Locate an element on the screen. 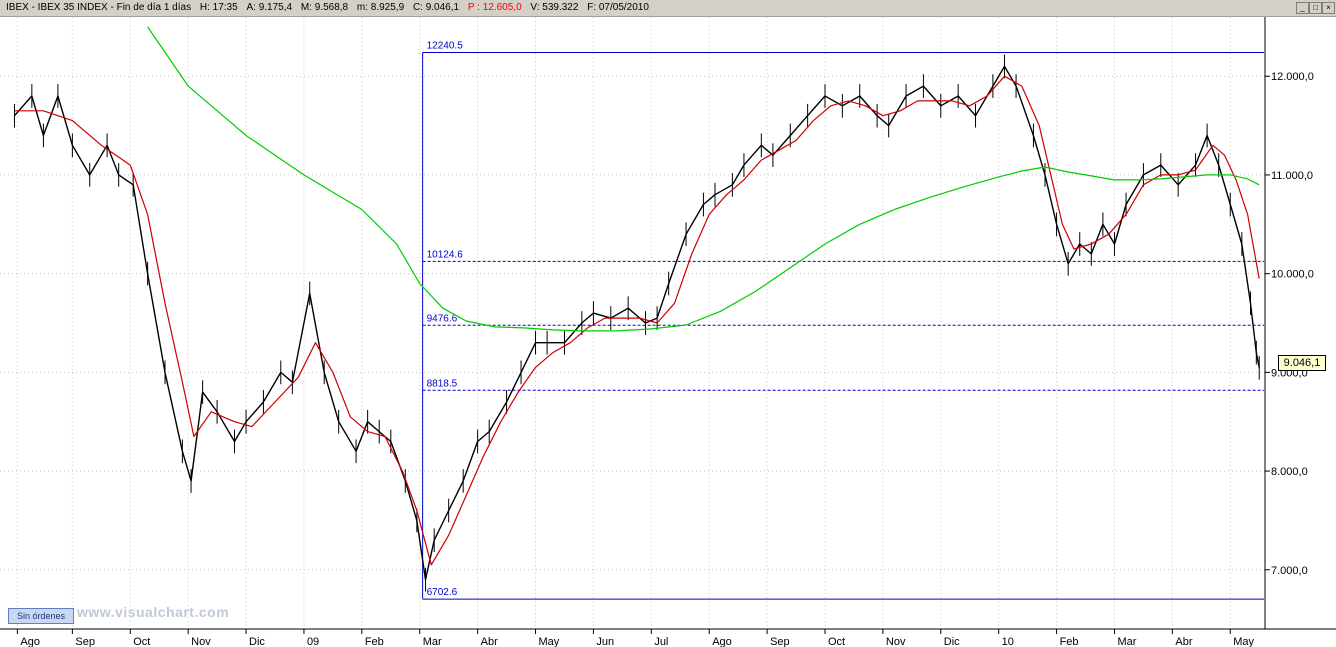 The height and width of the screenshot is (647, 1336). header-volume: V: 539.322 is located at coordinates (554, 7).